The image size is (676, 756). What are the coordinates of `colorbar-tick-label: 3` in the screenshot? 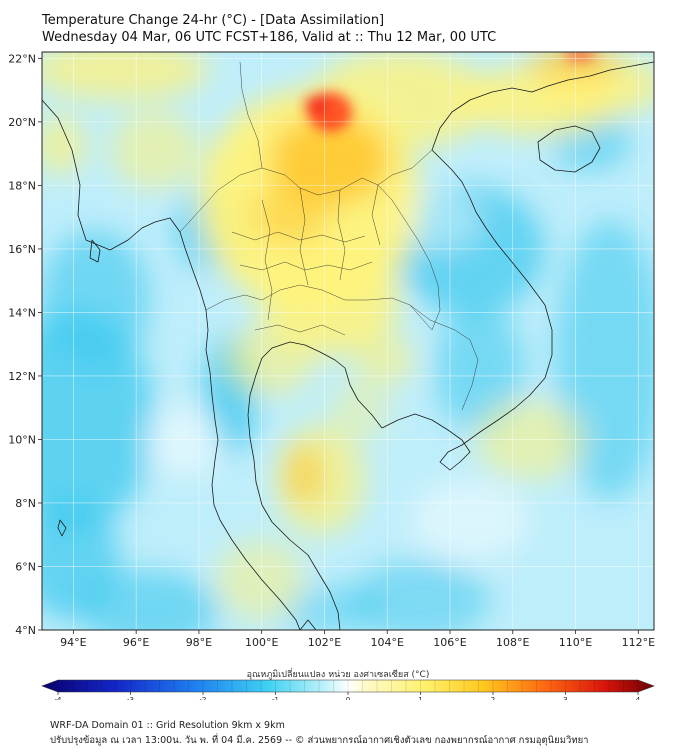 It's located at (565, 698).